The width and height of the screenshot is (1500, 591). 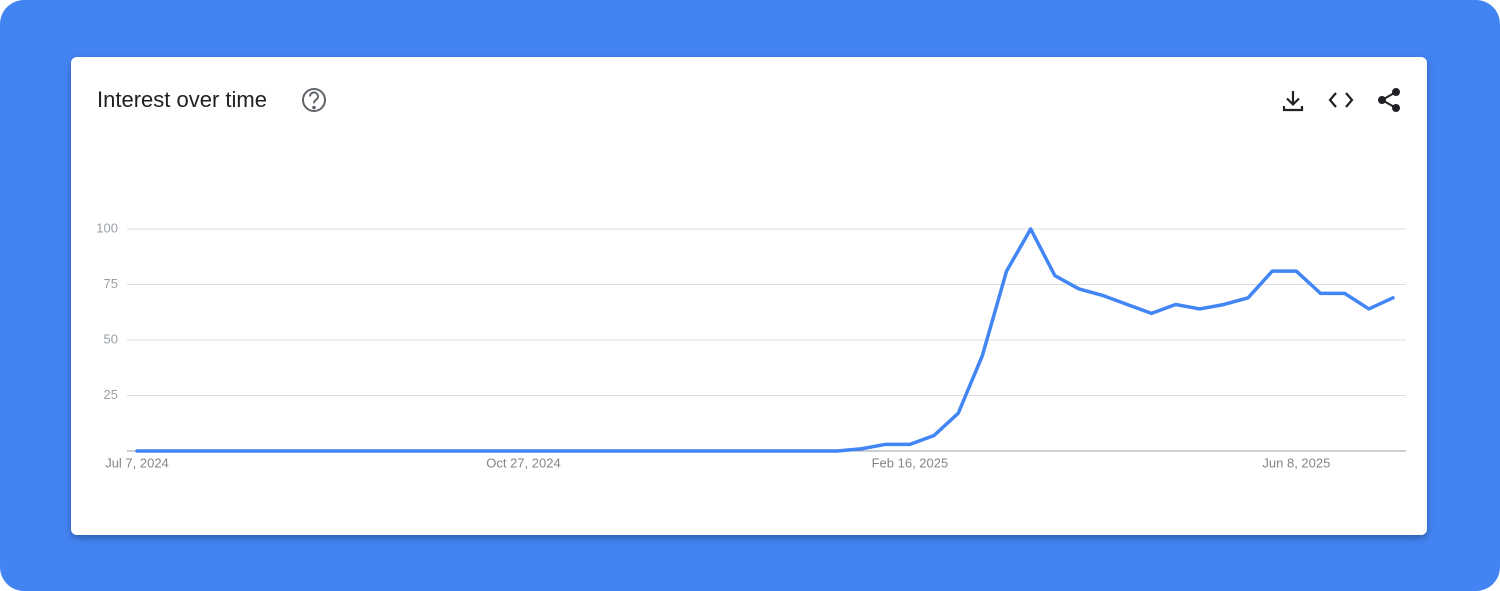 What do you see at coordinates (523, 462) in the screenshot?
I see `x-tick-label: Oct 27, 2024` at bounding box center [523, 462].